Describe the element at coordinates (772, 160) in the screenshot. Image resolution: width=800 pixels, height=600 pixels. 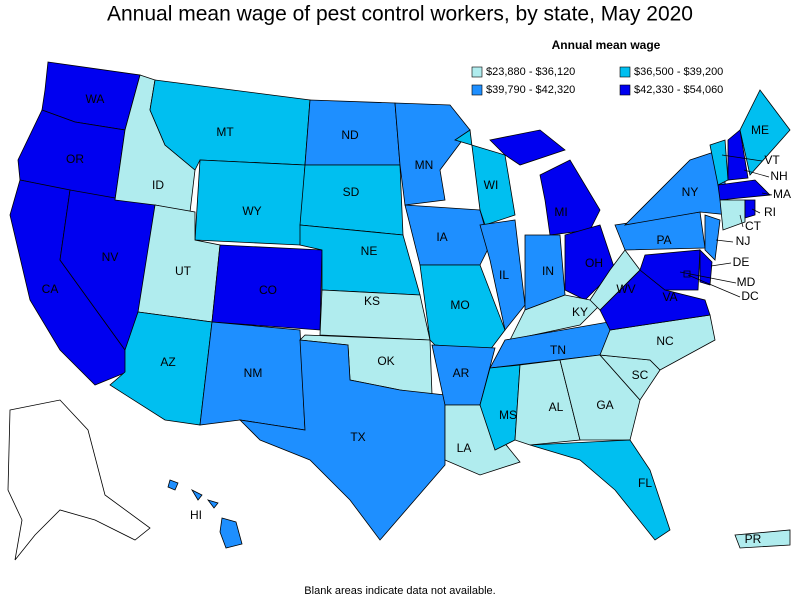
I see `state-label: VT` at that location.